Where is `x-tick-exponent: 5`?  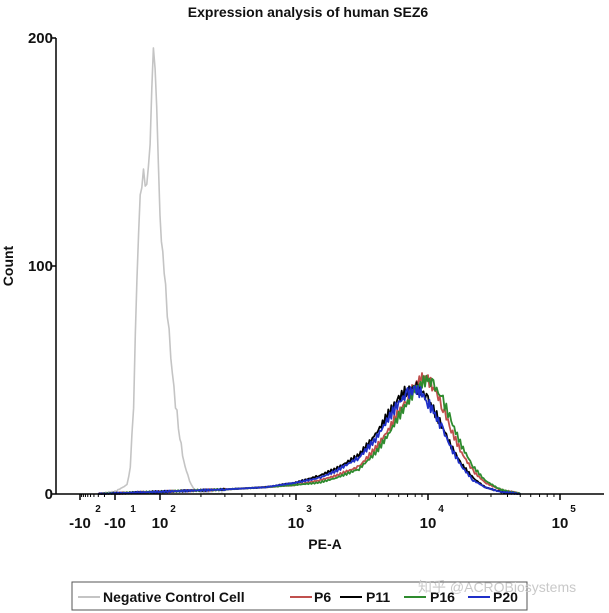
x-tick-exponent: 5 is located at coordinates (573, 509).